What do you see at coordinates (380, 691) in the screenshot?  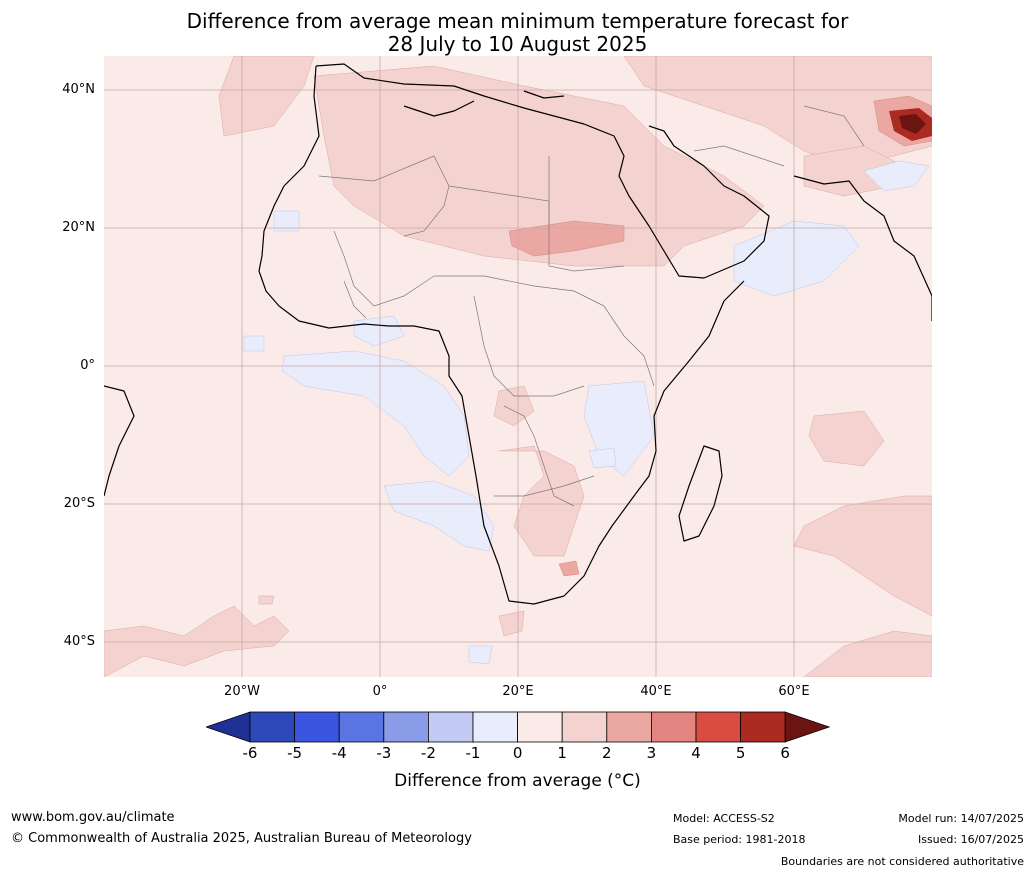 I see `lon-label-0: 0°` at bounding box center [380, 691].